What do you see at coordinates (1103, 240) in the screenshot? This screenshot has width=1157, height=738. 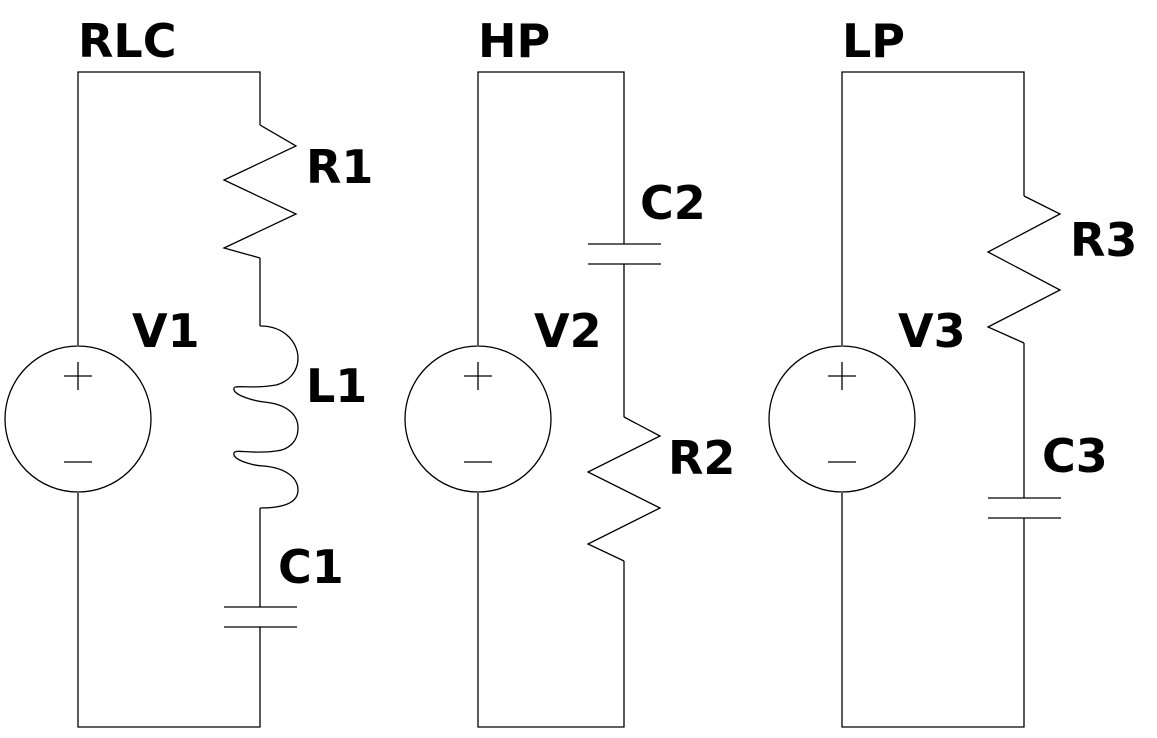 I see `component-label-r3: R3` at bounding box center [1103, 240].